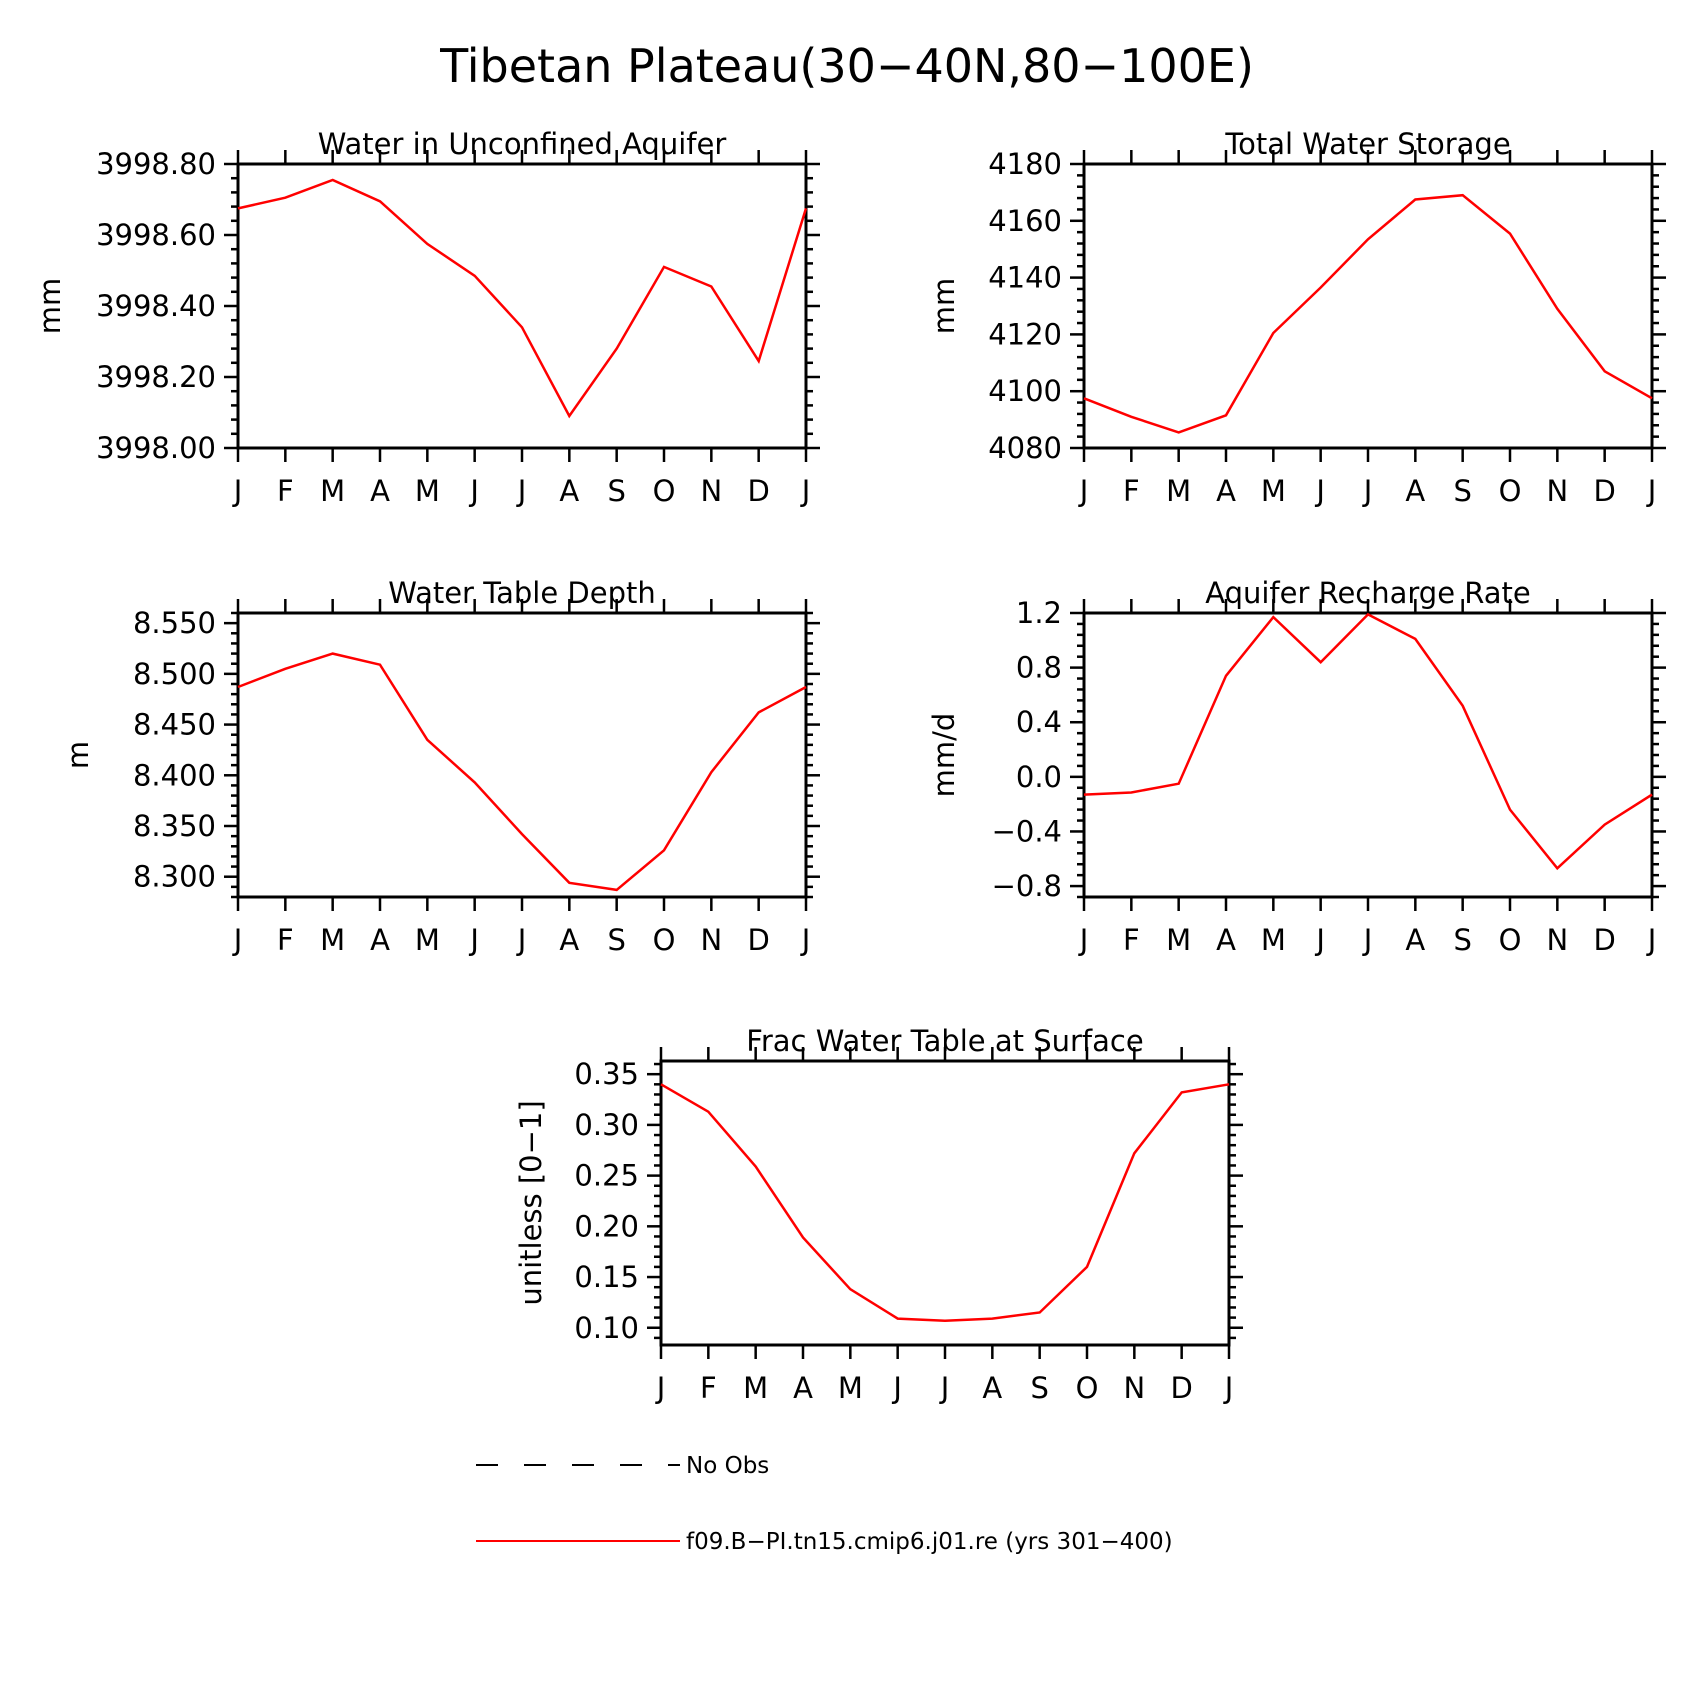 The image size is (1695, 1695). I want to click on y-tick-label: 4120, so click(1025, 334).